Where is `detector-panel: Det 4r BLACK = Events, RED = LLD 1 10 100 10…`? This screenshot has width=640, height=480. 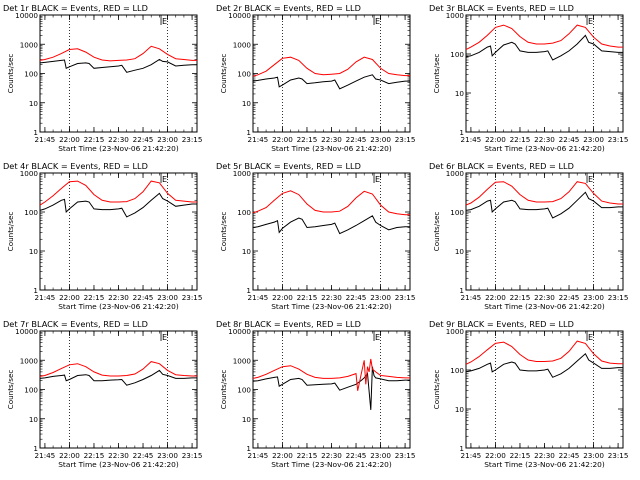
detector-panel: Det 4r BLACK = Events, RED = LLD 1 10 100 10… is located at coordinates (102, 236).